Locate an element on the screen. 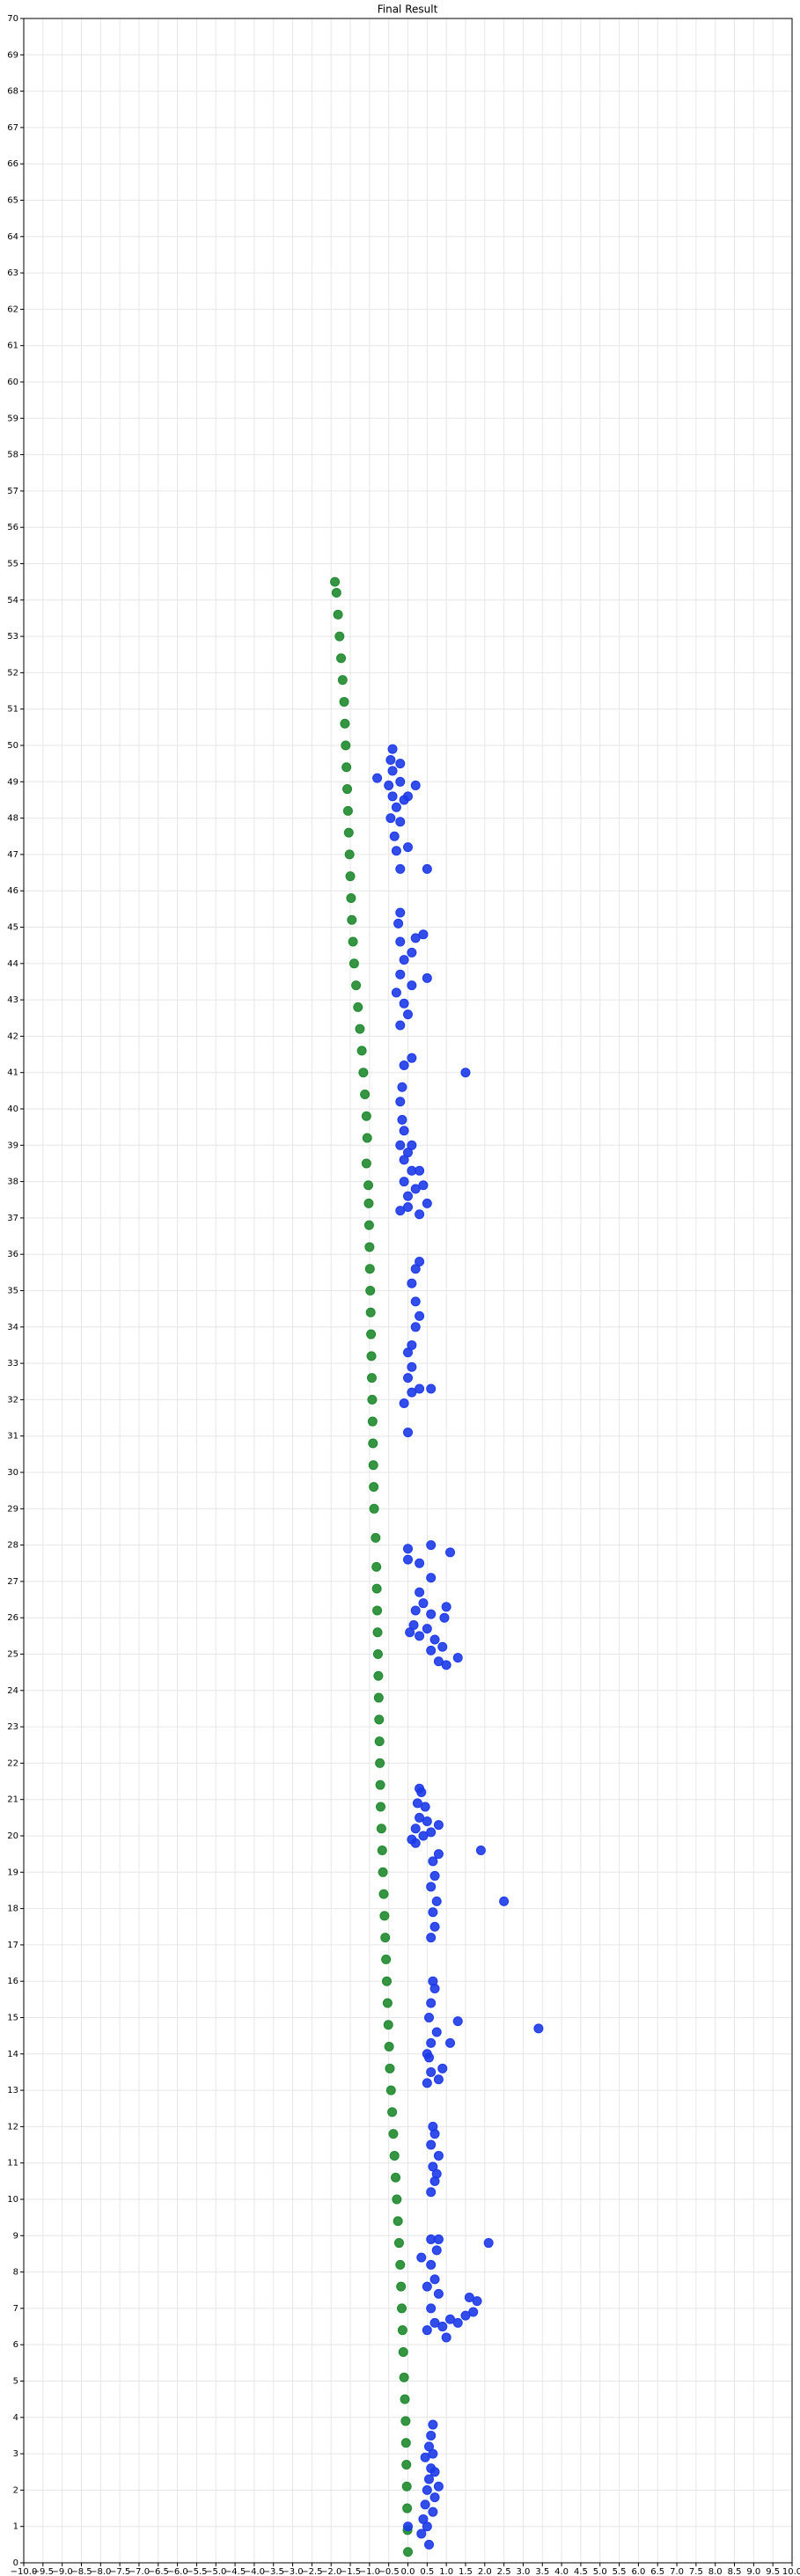  y-tick-label: 40 is located at coordinates (12, 1109).